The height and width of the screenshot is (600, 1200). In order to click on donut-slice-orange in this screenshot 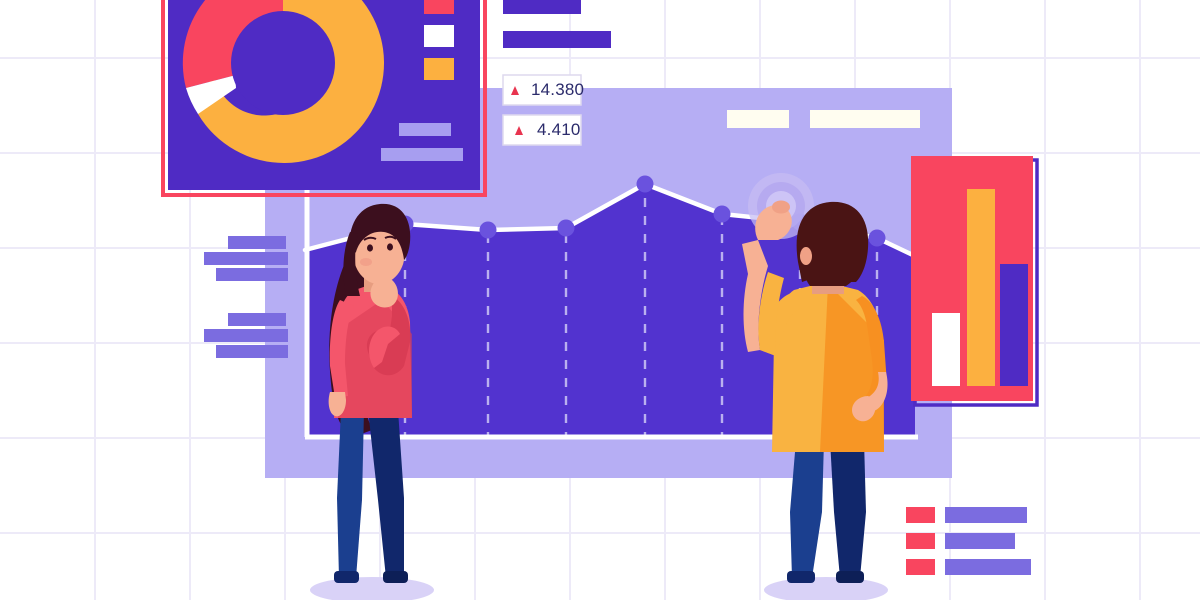, I will do `click(291, 81)`.